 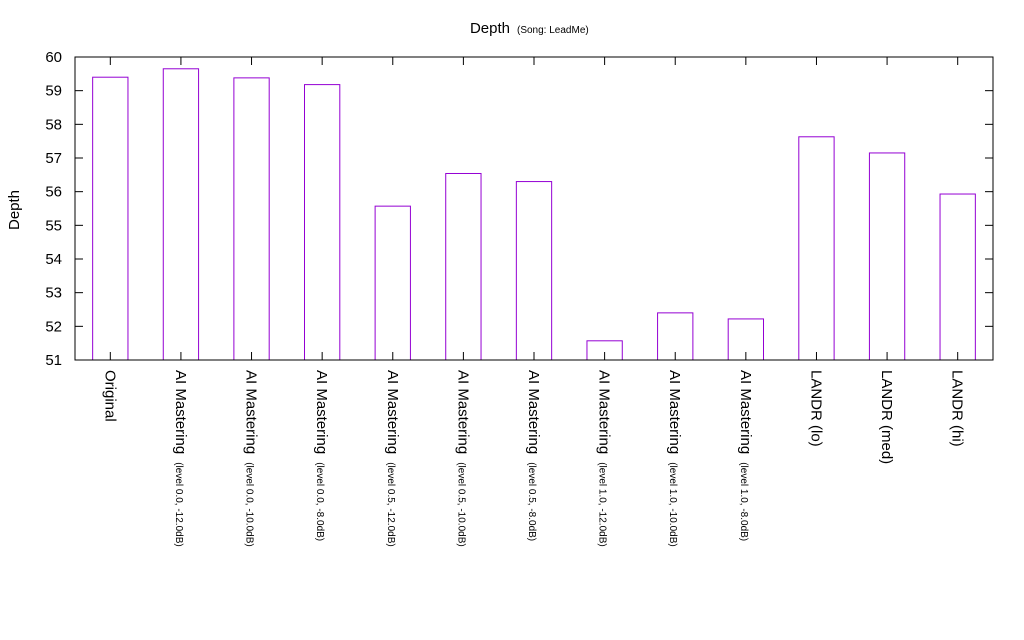 I want to click on y-tick-label: 59, so click(x=53, y=91).